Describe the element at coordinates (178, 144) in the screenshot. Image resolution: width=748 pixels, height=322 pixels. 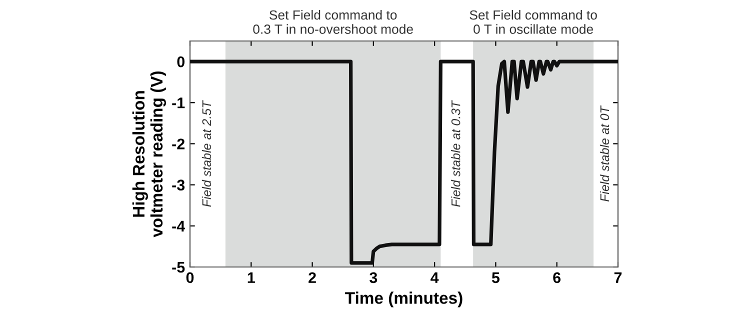
I see `y-tick-label: -2` at that location.